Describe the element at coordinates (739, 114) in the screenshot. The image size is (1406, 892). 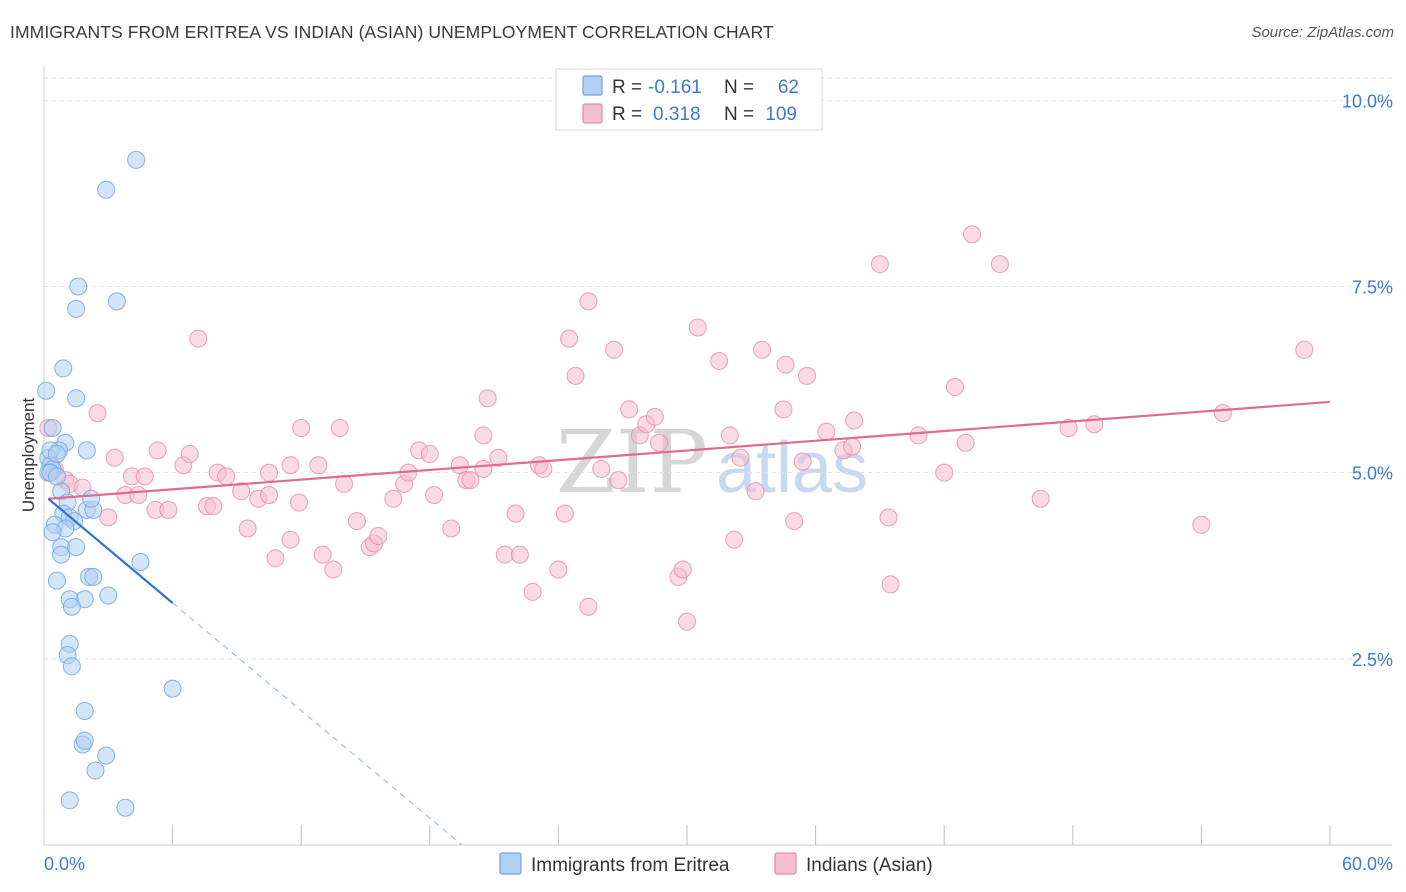
I see `legend-n-label-2: N =` at that location.